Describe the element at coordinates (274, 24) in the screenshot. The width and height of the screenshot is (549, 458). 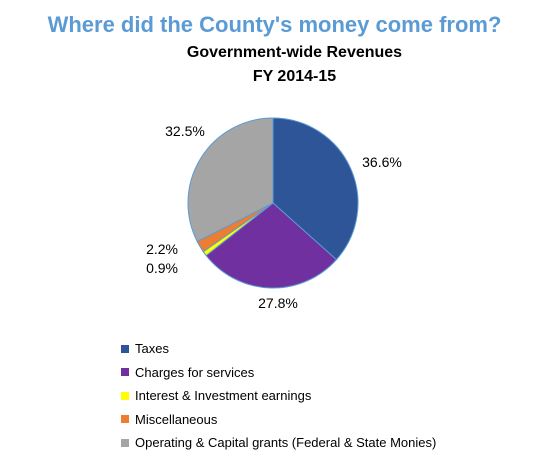
I see `page-title: Where did the County's money come from?` at that location.